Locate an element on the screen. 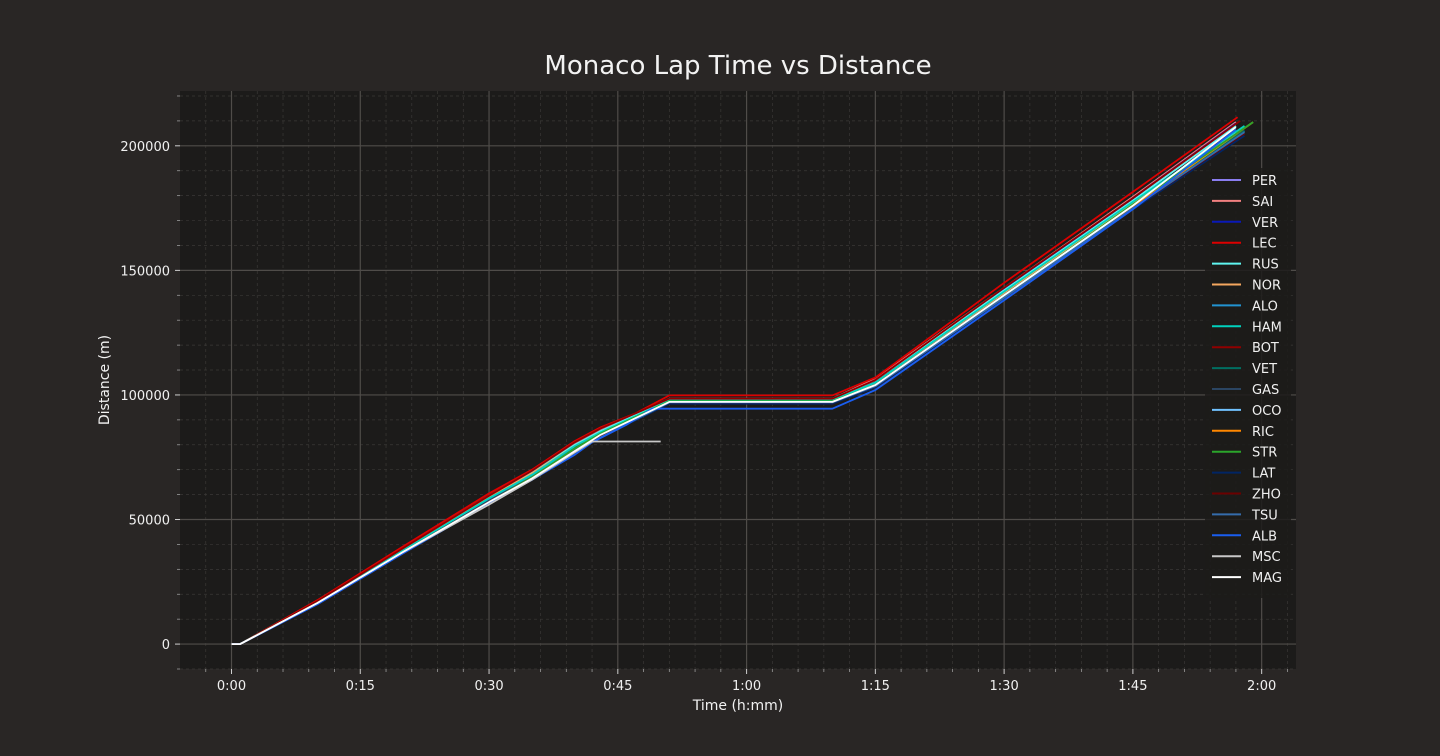 This screenshot has width=1440, height=756. x-tick-label: 1:45 is located at coordinates (1132, 686).